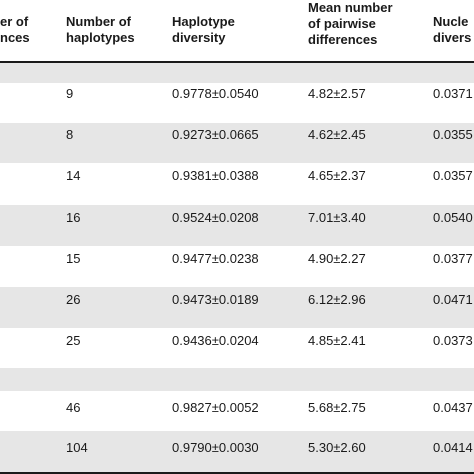 This screenshot has height=474, width=474. What do you see at coordinates (215, 299) in the screenshot?
I see `cell-haplotype-diversity: 0.9473±0.0189` at bounding box center [215, 299].